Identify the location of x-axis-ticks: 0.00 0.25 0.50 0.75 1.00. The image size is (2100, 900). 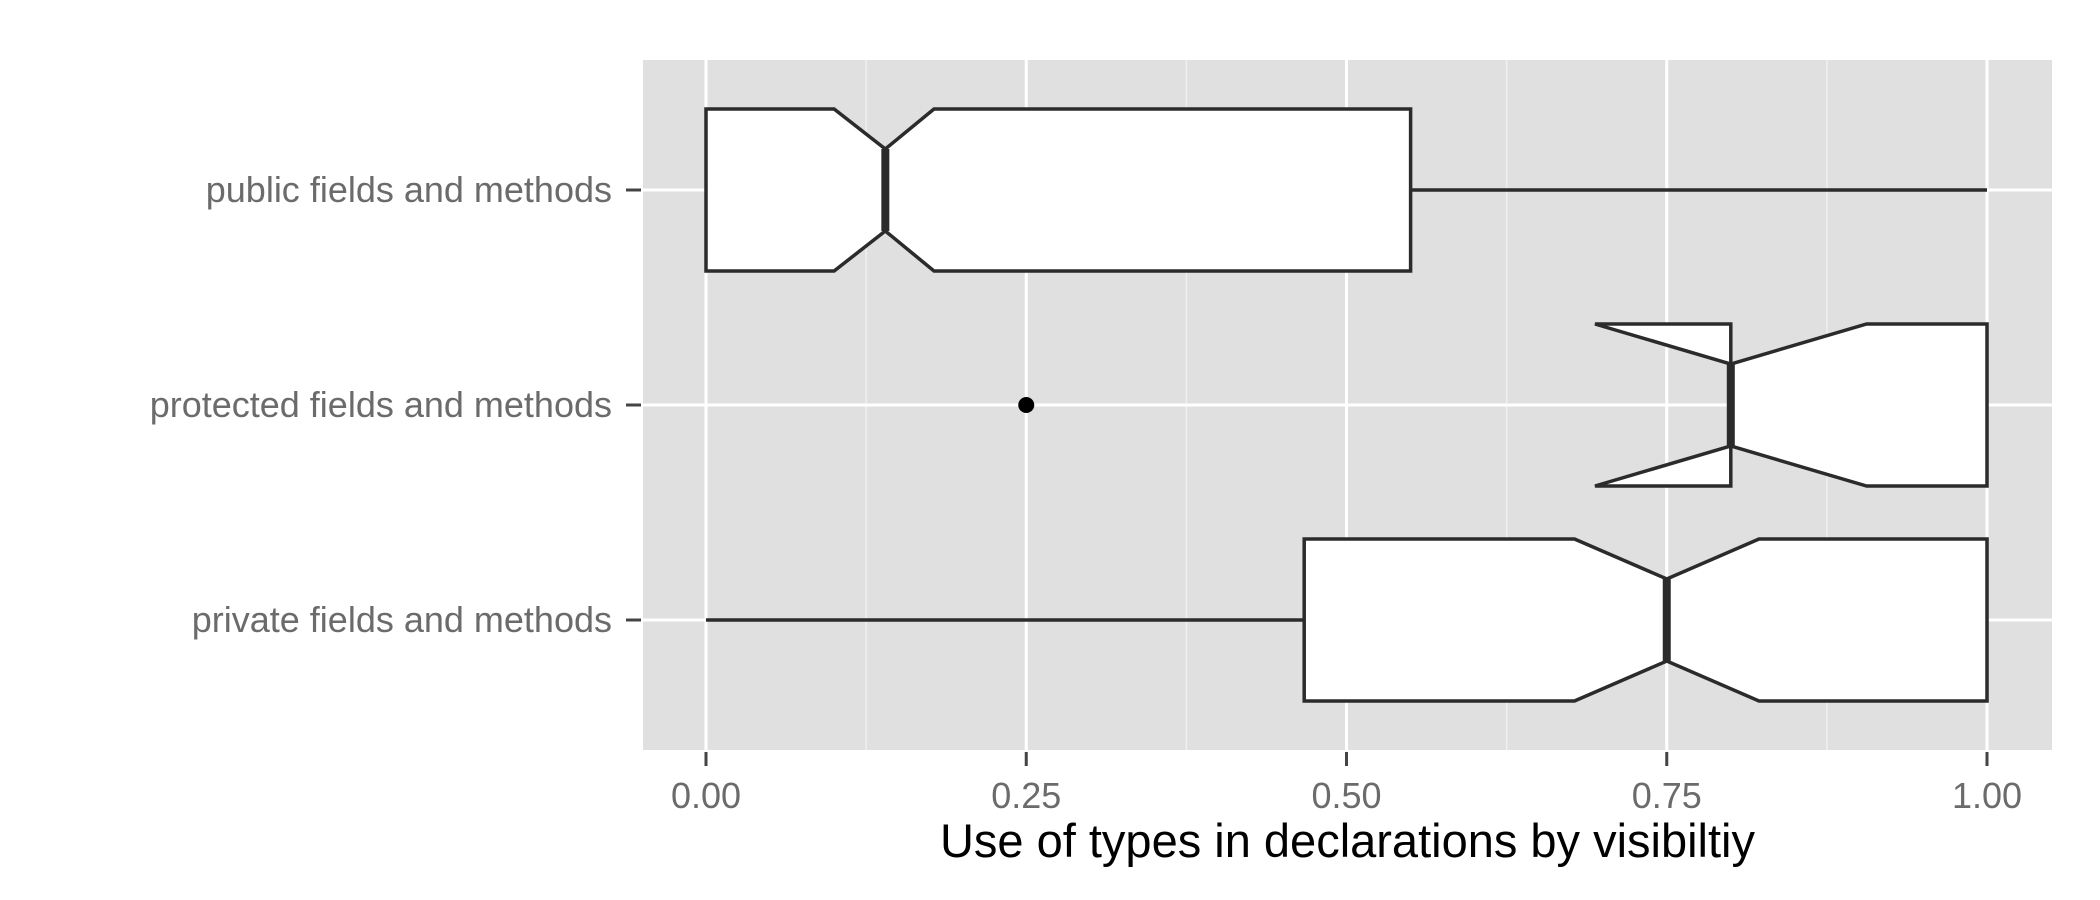
(1346, 784).